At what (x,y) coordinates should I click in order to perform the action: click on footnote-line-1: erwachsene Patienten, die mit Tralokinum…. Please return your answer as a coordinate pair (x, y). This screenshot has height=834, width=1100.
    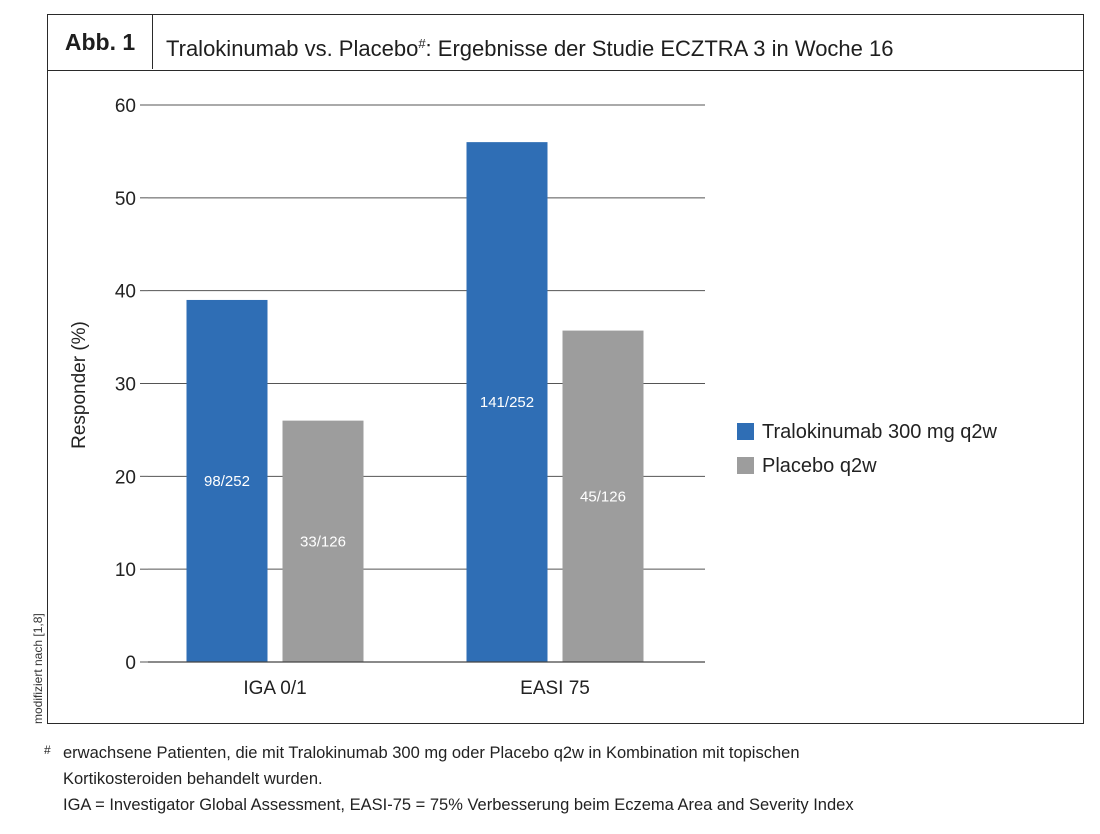
    Looking at the image, I should click on (431, 753).